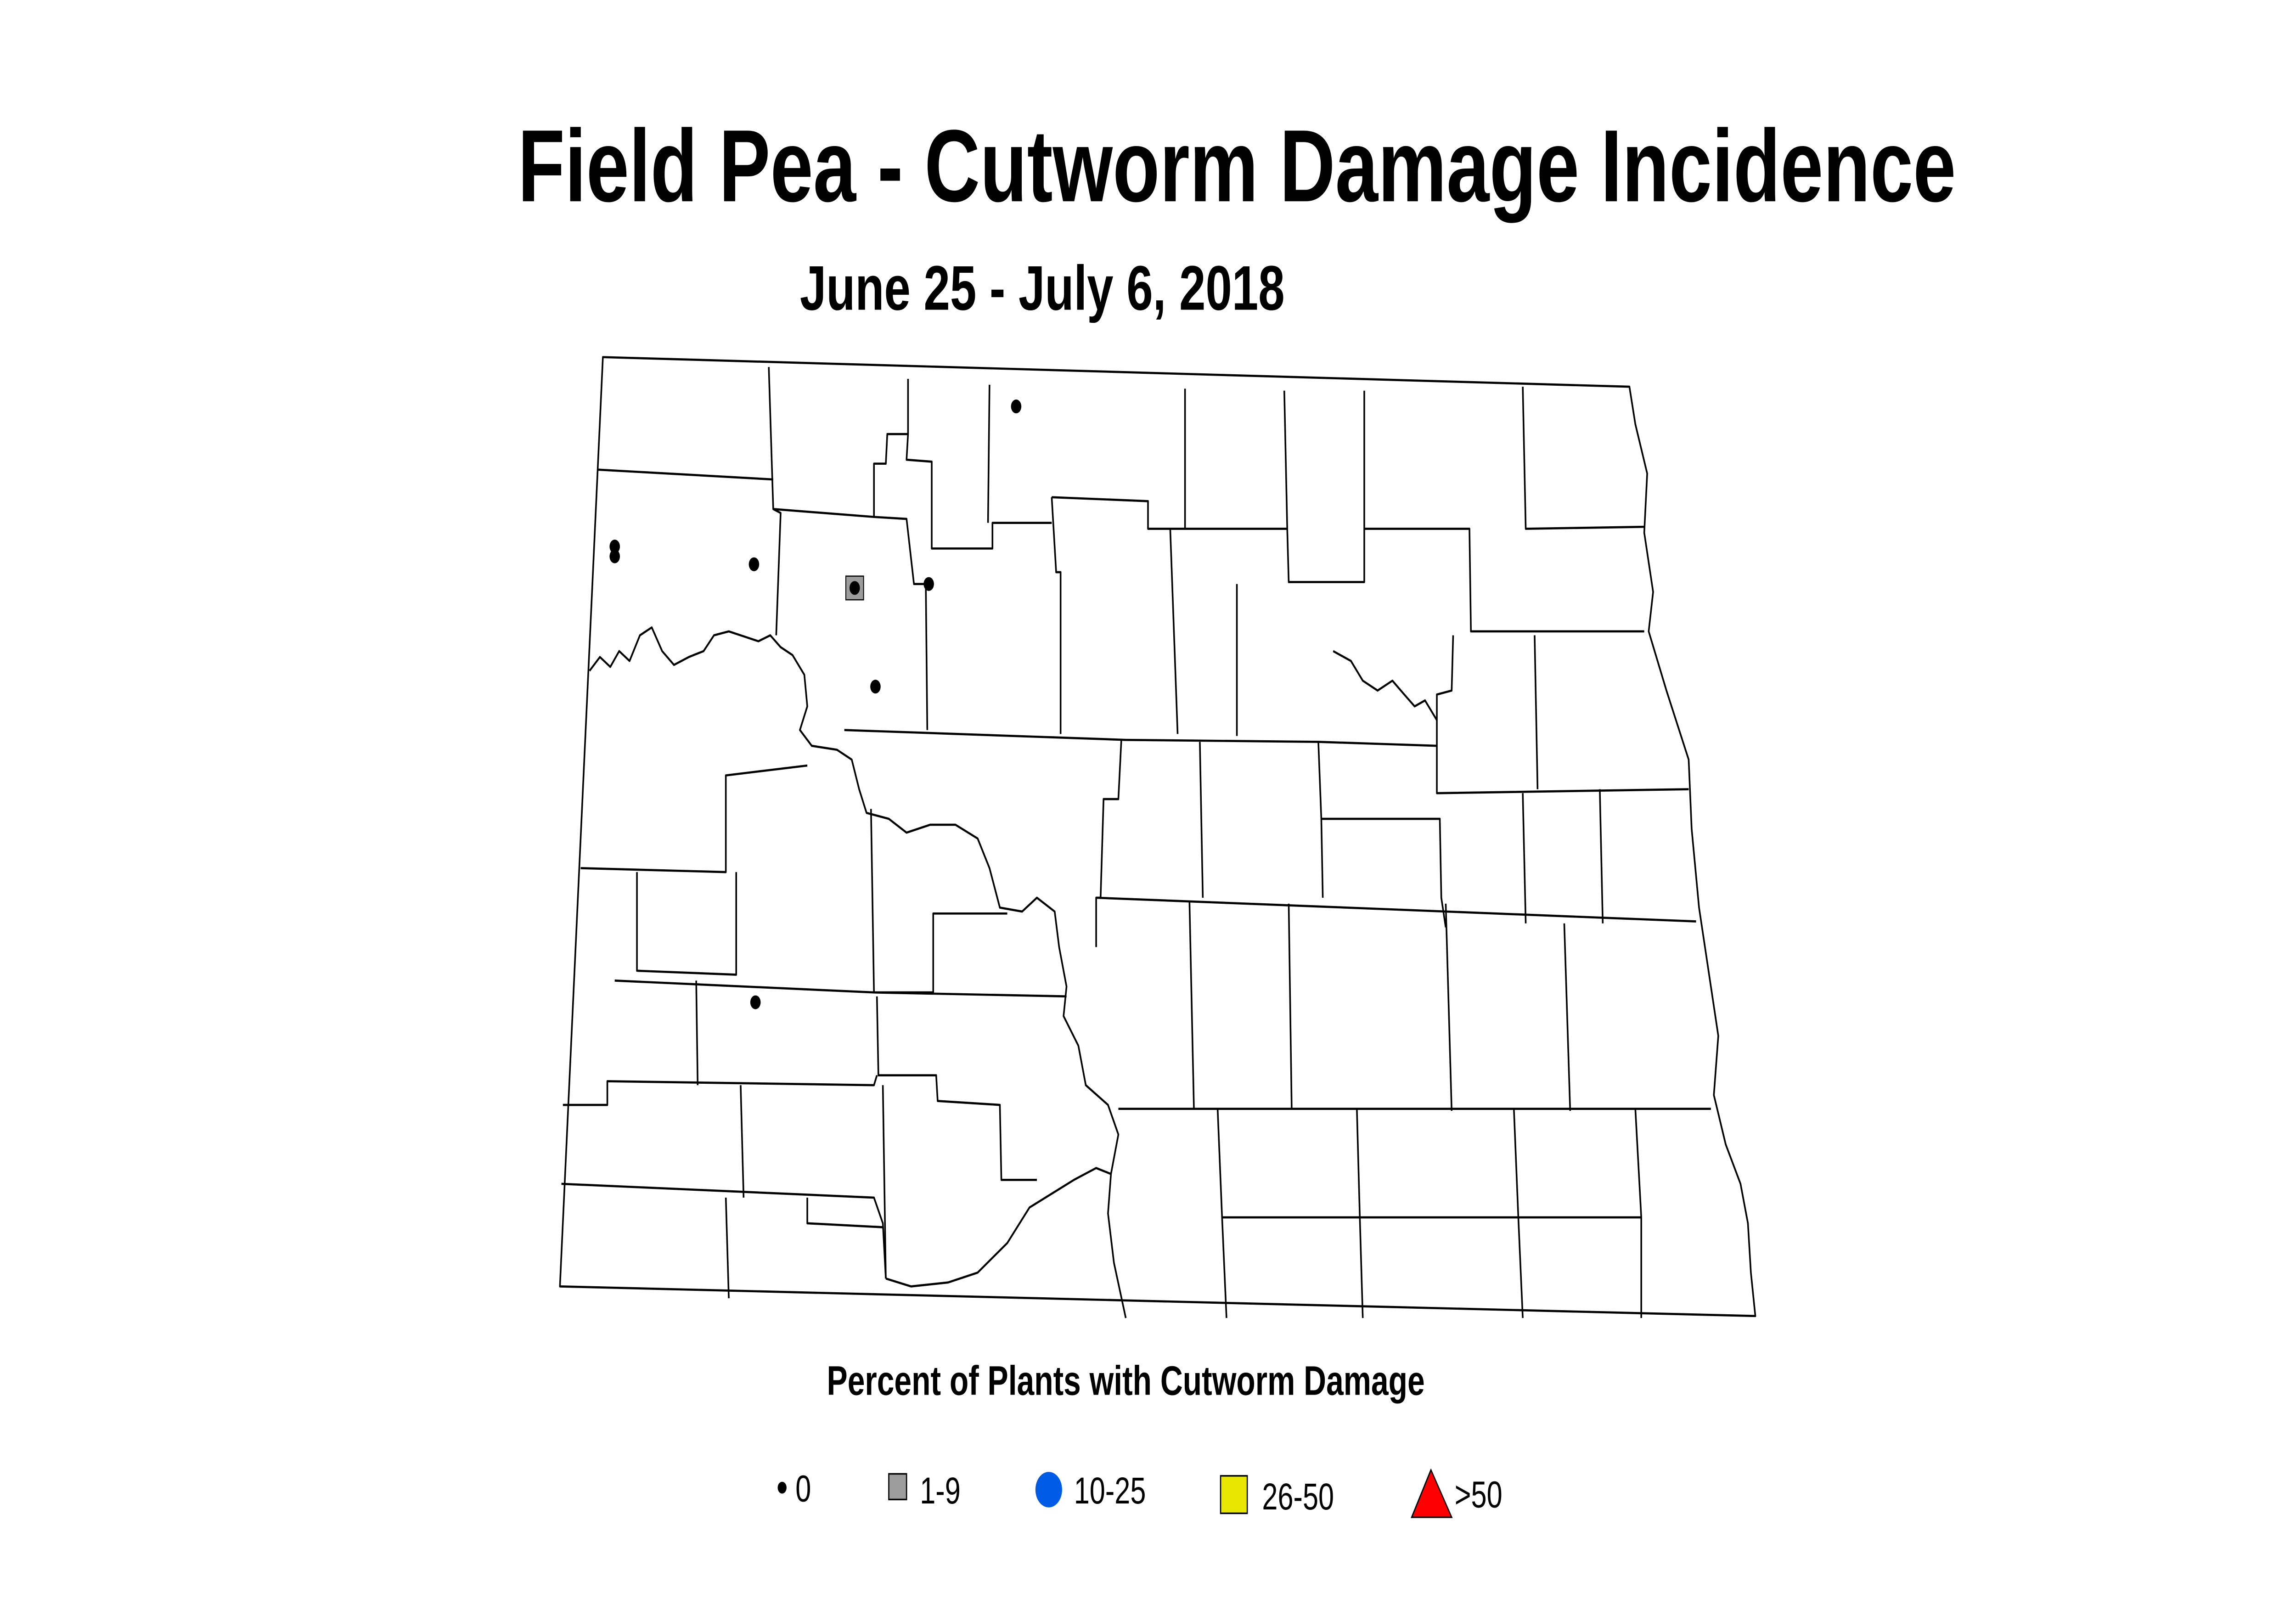  What do you see at coordinates (1126, 1381) in the screenshot?
I see `legend-title: Percent of Plants with Cutworm Damage` at bounding box center [1126, 1381].